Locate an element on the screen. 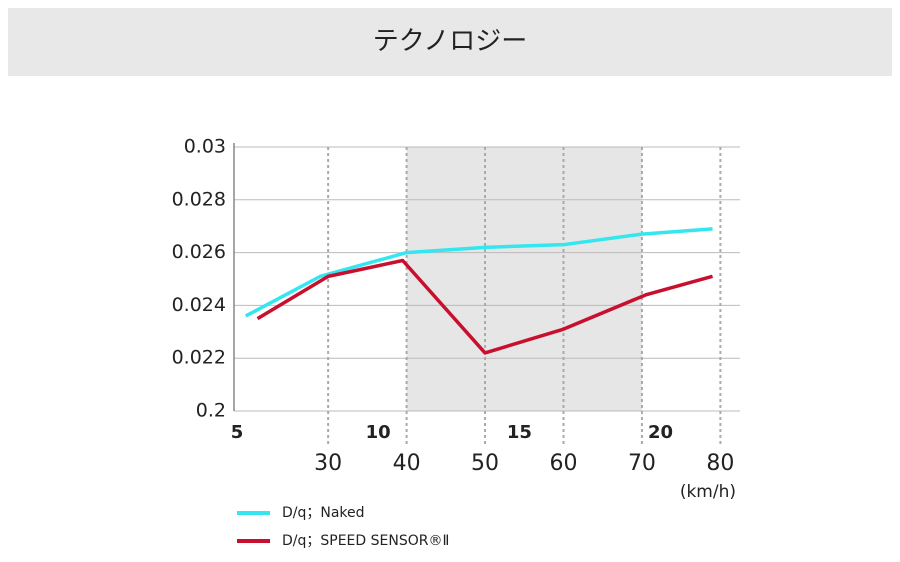  x-tick-label: 40 is located at coordinates (407, 463).